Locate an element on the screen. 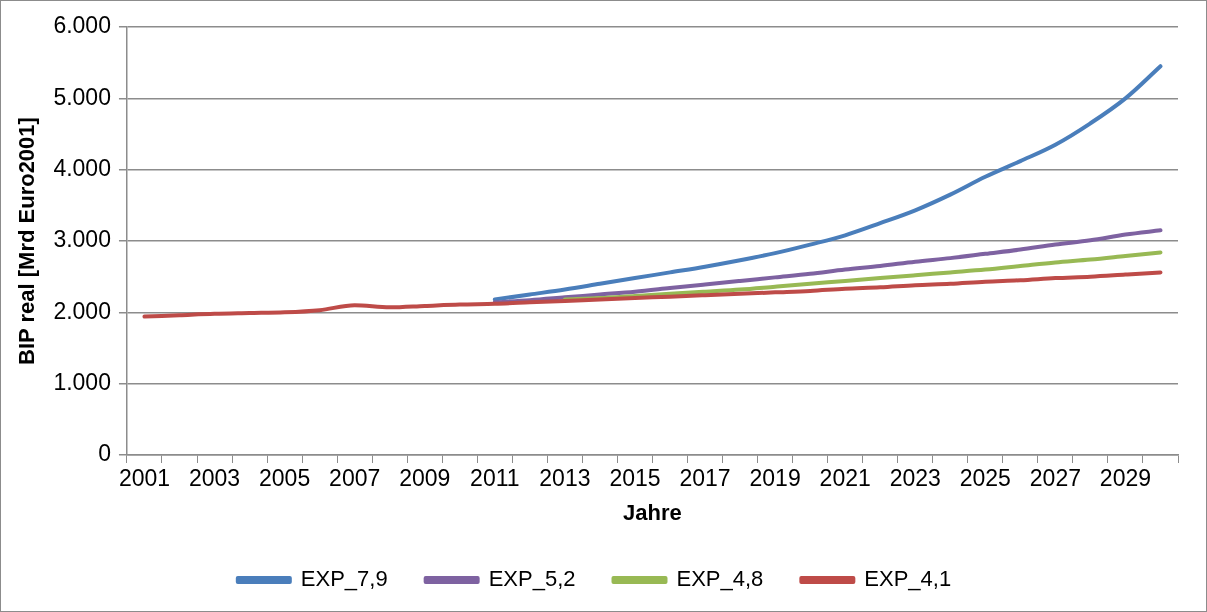 Image resolution: width=1207 pixels, height=612 pixels. x-tick-label: 2003 is located at coordinates (214, 478).